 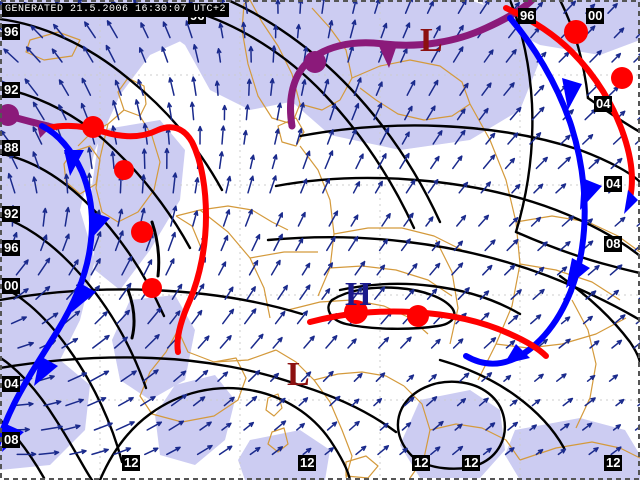 I want to click on isobar-label: 00, so click(x=11, y=286).